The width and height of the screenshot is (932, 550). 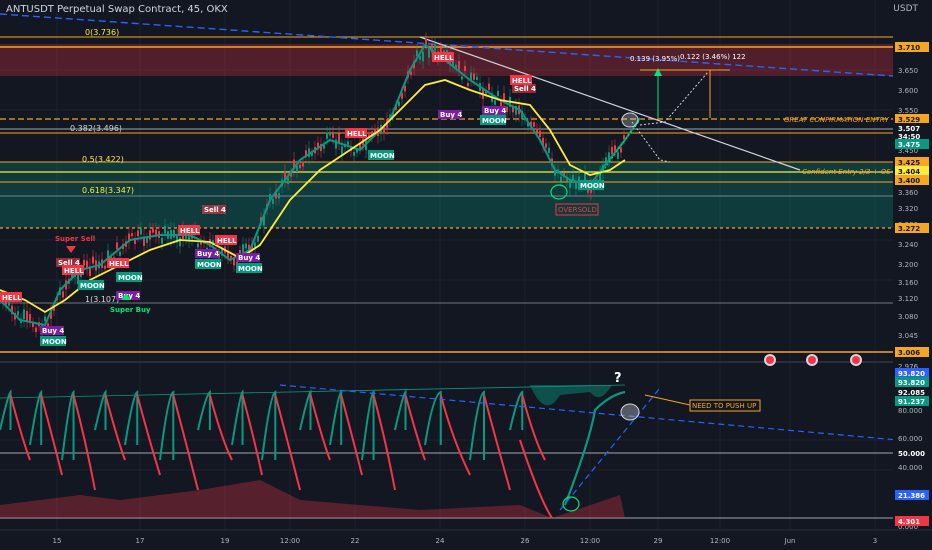 I want to click on price-tick: 3.200, so click(x=908, y=265).